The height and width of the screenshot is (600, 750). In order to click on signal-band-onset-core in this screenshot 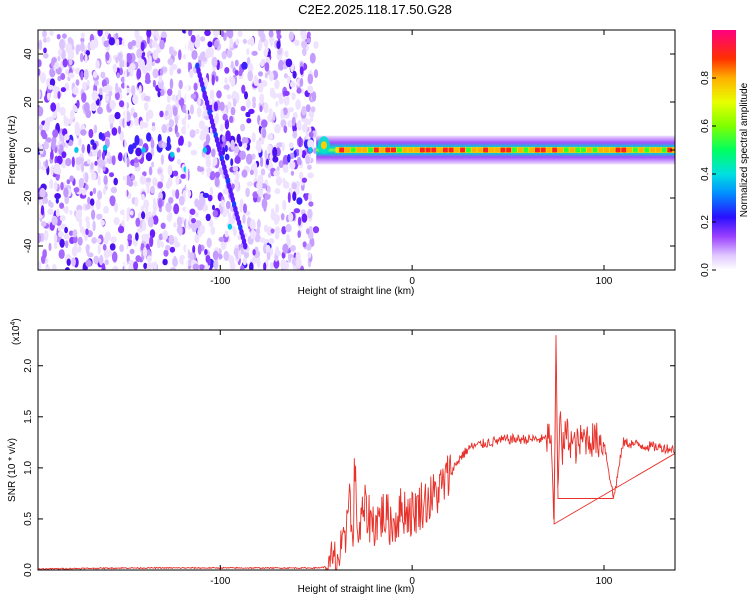, I will do `click(323, 145)`.